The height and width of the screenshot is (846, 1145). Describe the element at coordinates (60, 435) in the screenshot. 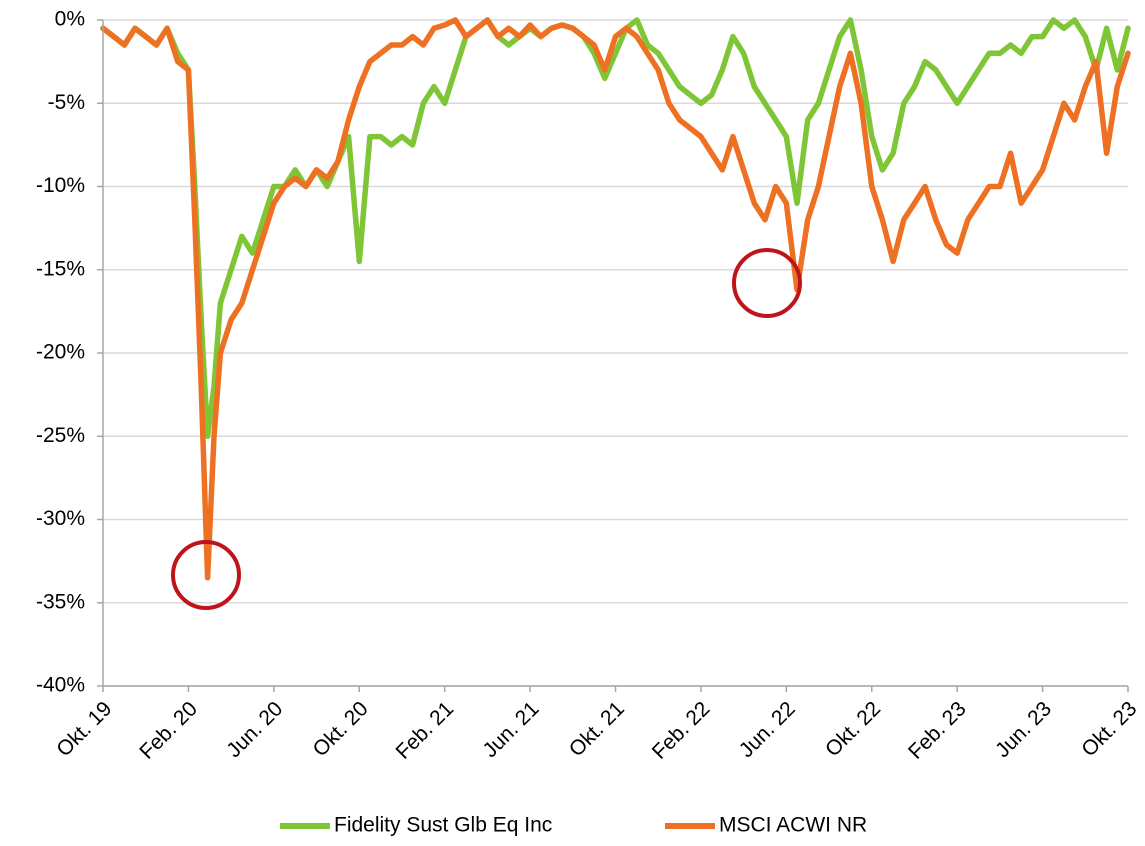

I see `y-tick-label: -25%` at that location.